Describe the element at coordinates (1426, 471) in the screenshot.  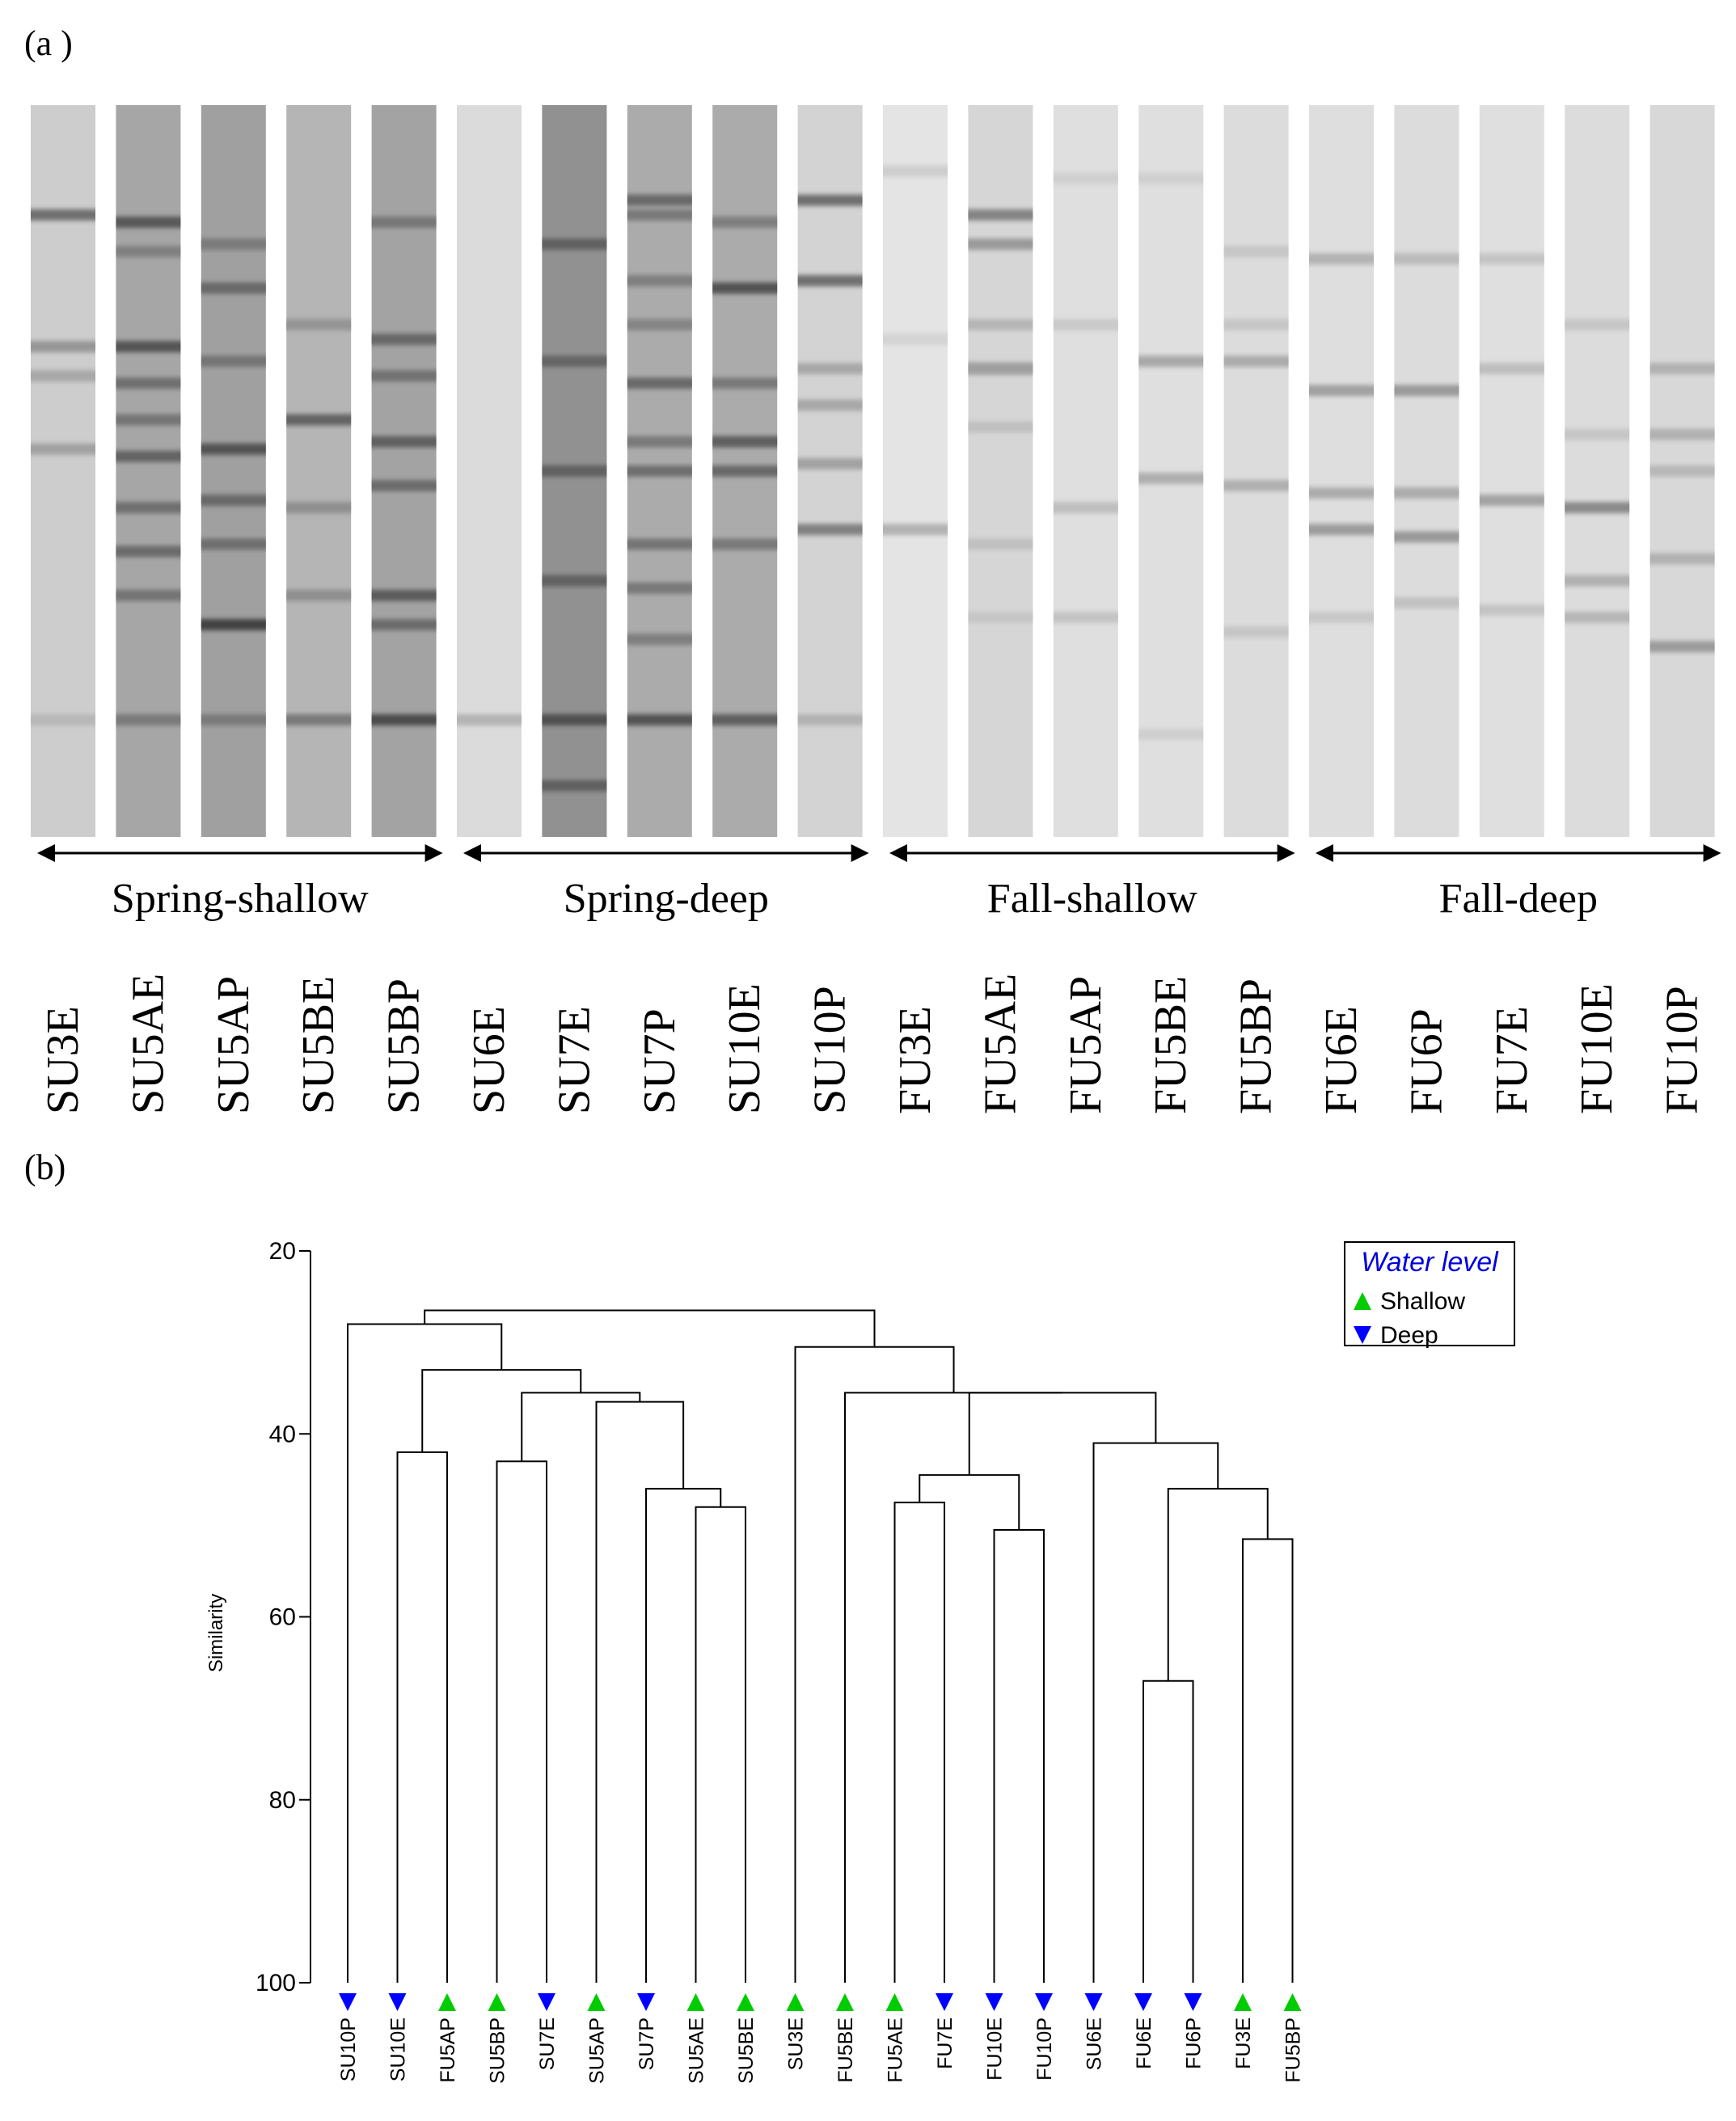
I see `gel-lane-fu6p` at that location.